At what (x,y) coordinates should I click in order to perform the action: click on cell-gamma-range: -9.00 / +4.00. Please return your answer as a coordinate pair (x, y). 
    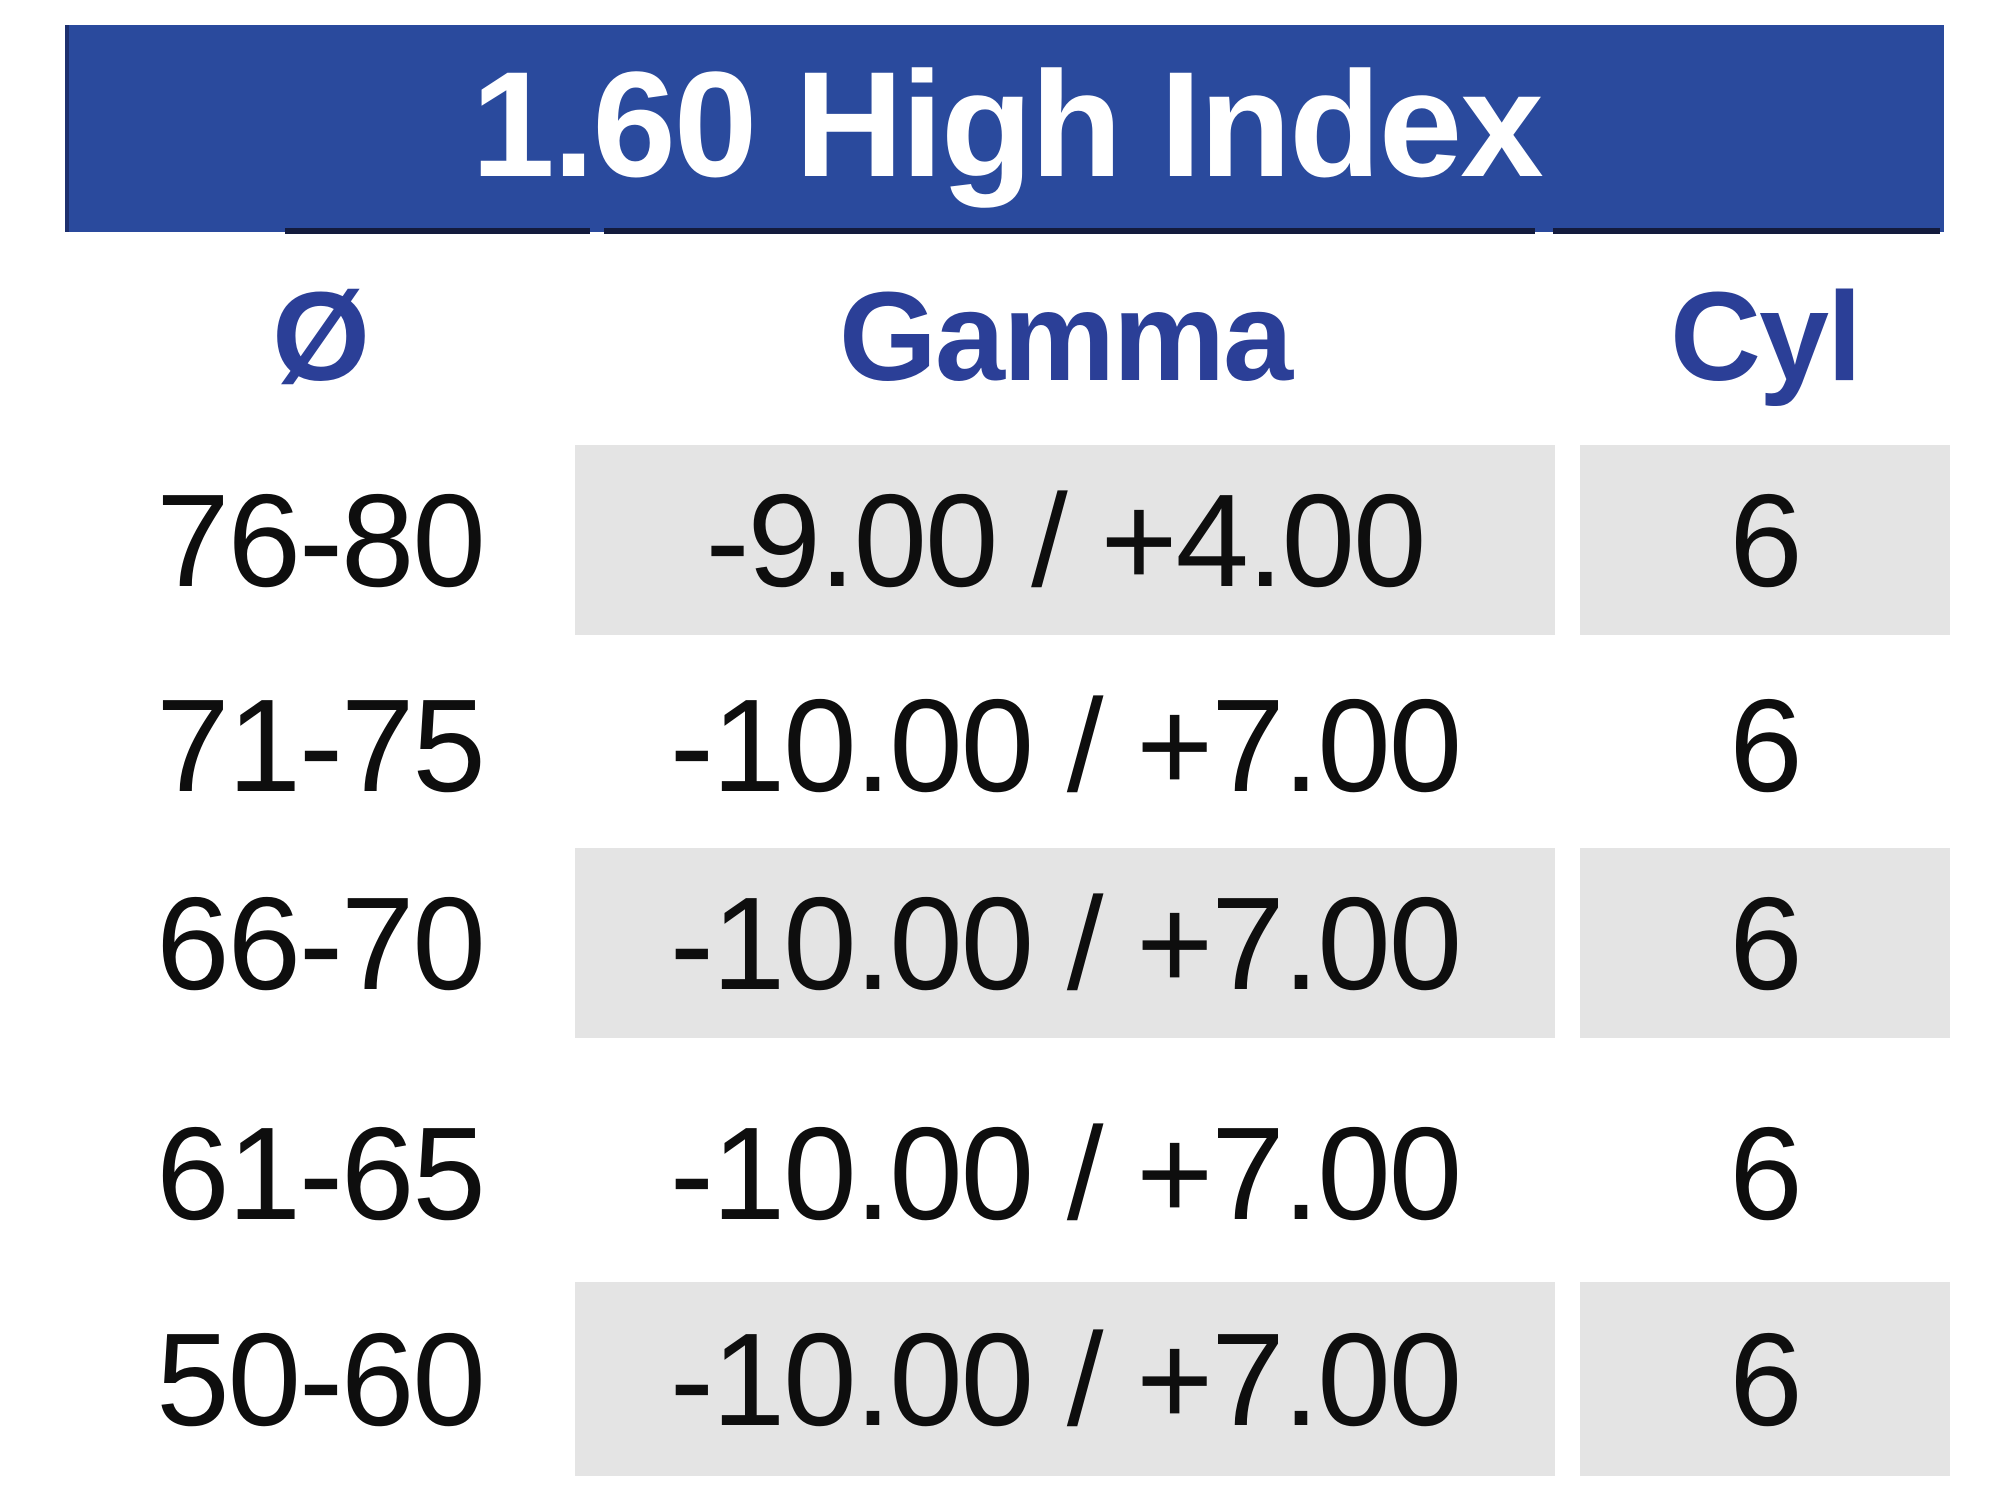
    Looking at the image, I should click on (1065, 540).